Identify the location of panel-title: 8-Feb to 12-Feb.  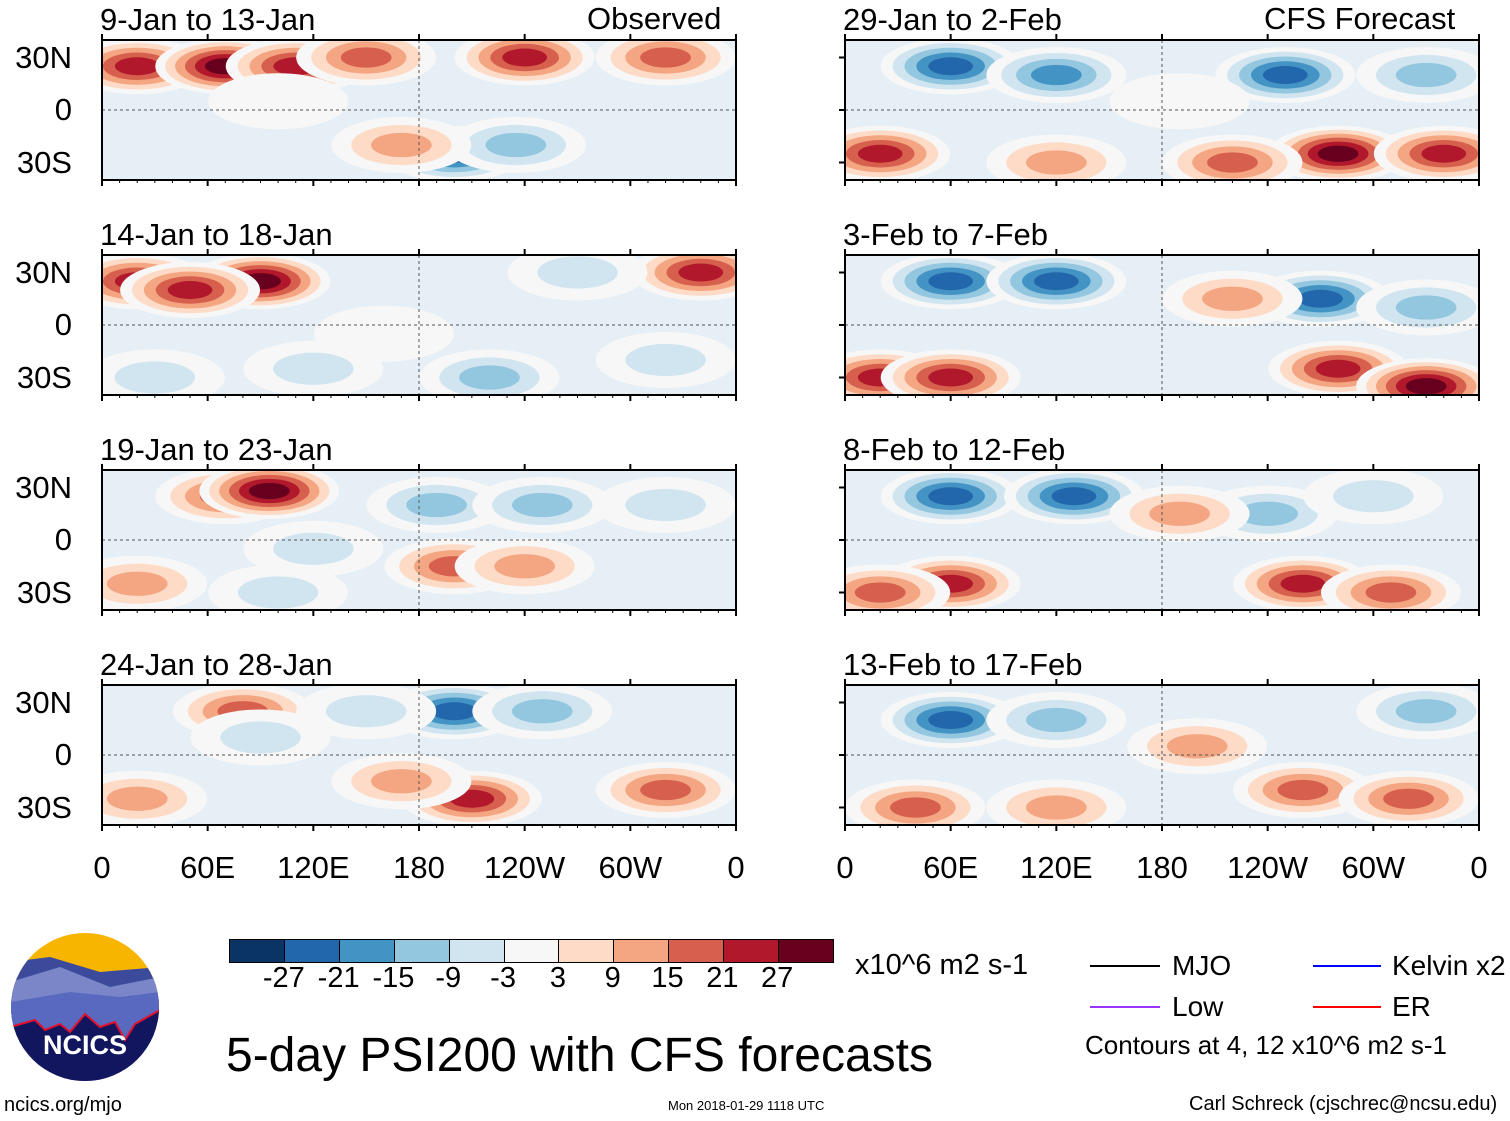
(954, 449).